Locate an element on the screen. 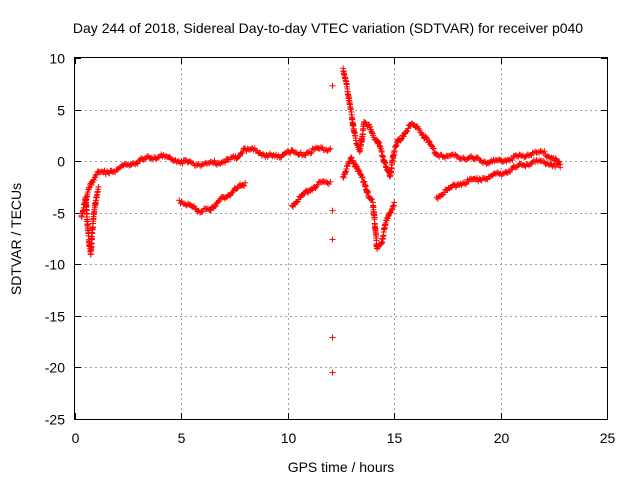 The image size is (640, 480). x-tick-label: 5 is located at coordinates (182, 438).